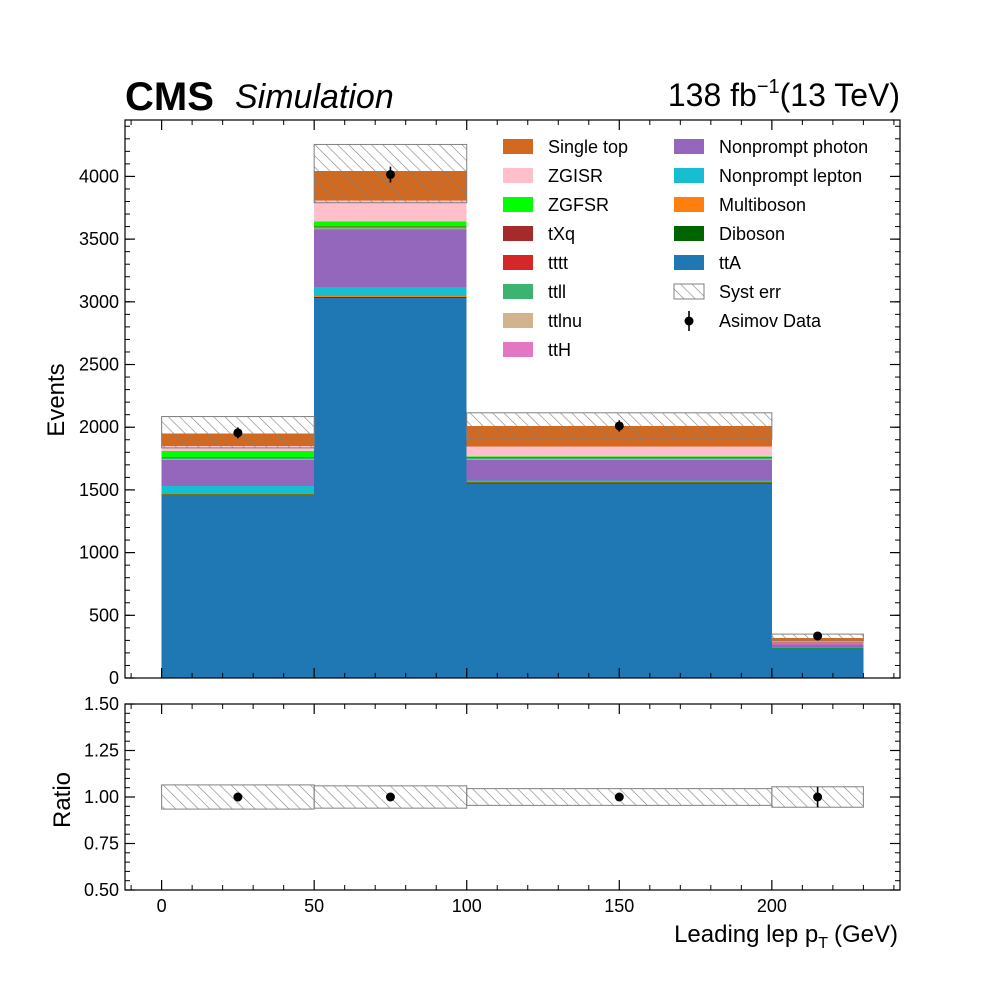 The image size is (1000, 1000). What do you see at coordinates (101, 844) in the screenshot?
I see `y-tick-label: 0.75` at bounding box center [101, 844].